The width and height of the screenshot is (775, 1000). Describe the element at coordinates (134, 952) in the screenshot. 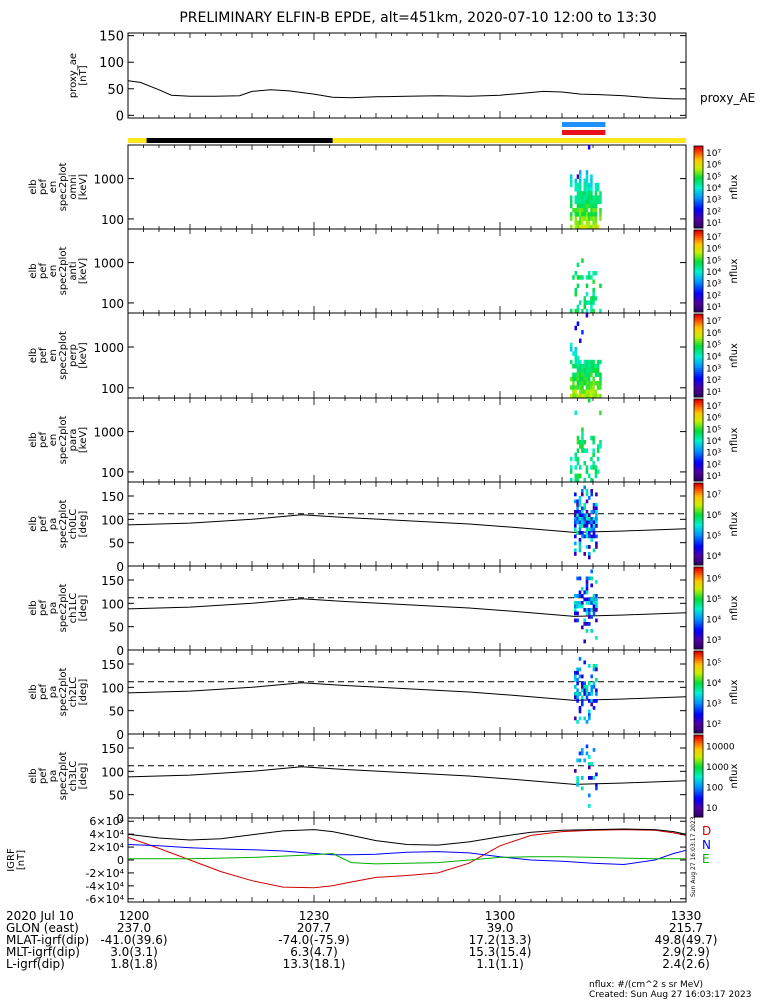

I see `footer-row-value: 3.0(3.1)` at that location.